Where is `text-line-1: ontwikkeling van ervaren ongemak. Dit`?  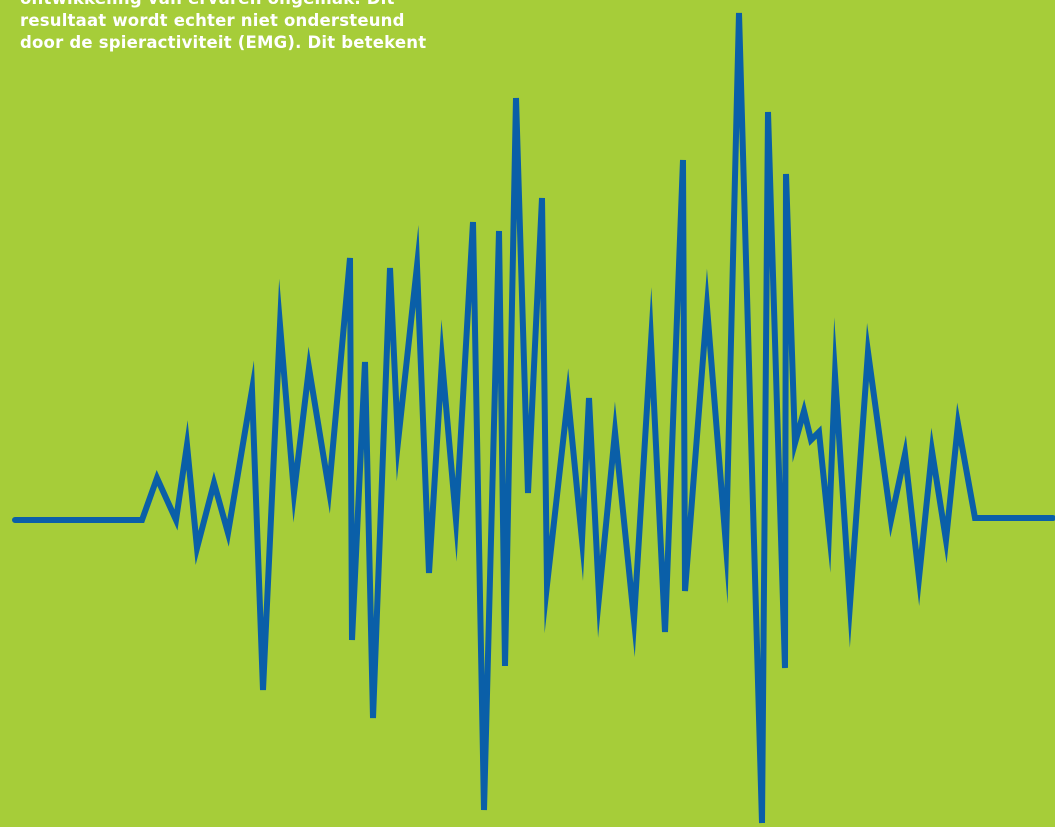 text-line-1: ontwikkeling van ervaren ongemak. Dit is located at coordinates (270, 5).